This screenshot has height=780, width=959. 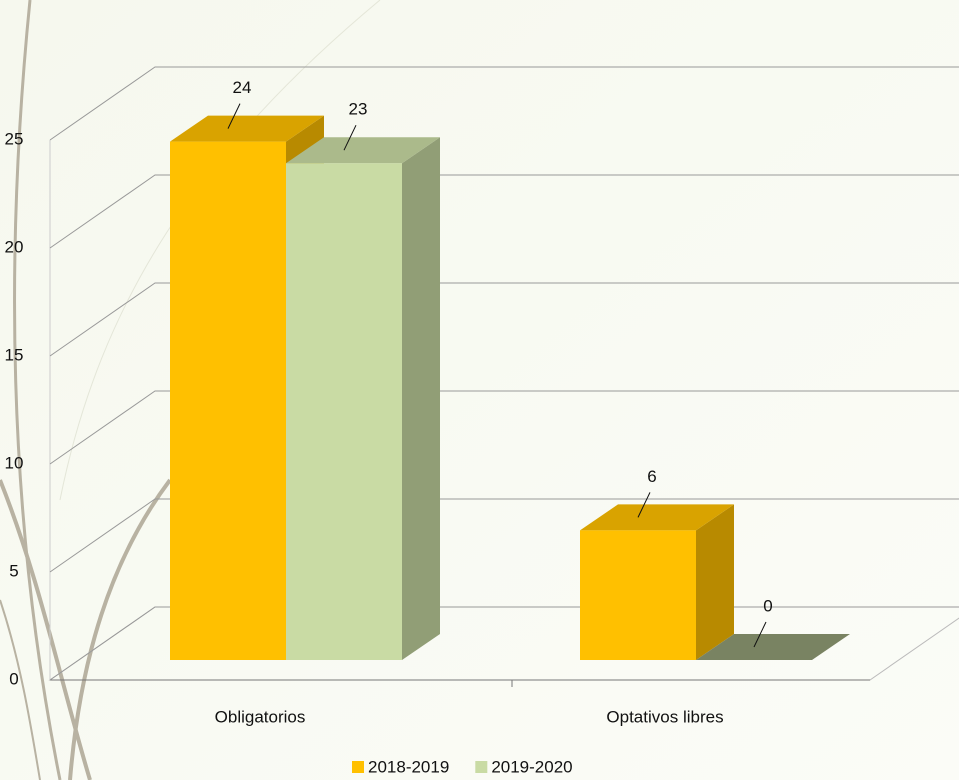 I want to click on y-tick-label: 10, so click(x=14, y=462).